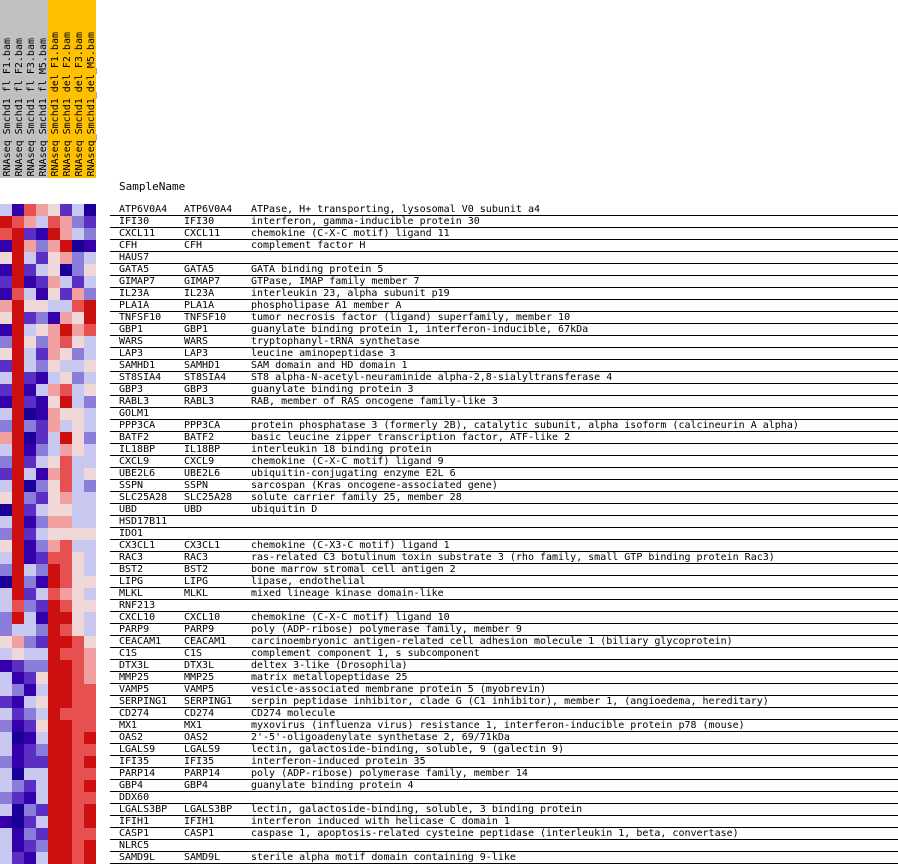 The image size is (898, 864). Describe the element at coordinates (449, 306) in the screenshot. I see `gene-row: PLA1A PLA1A phospholipase A1 member A` at that location.